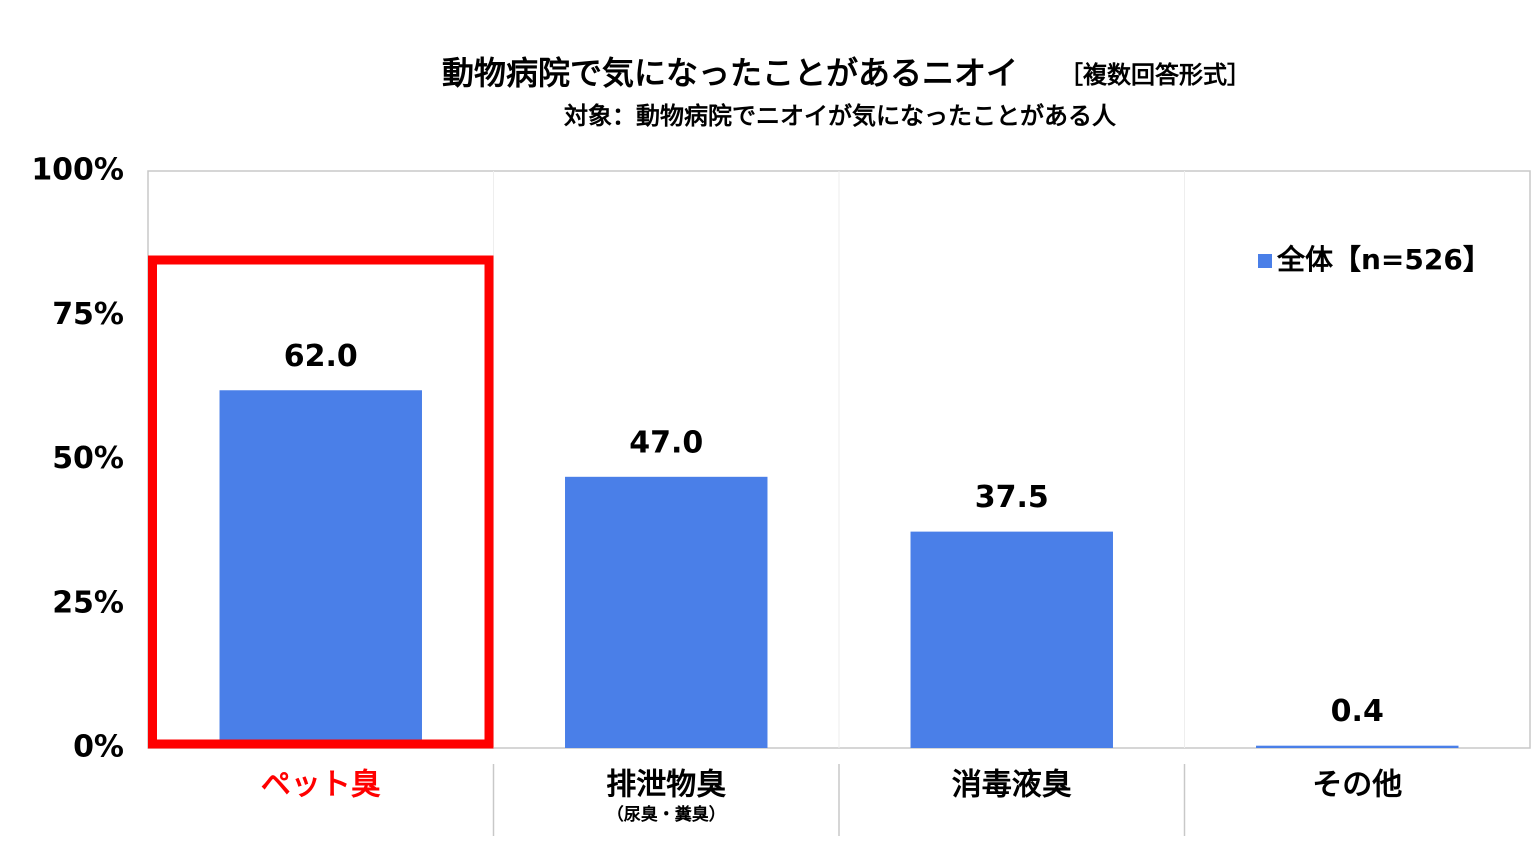  What do you see at coordinates (98, 747) in the screenshot?
I see `y-tick-label: 0%` at bounding box center [98, 747].